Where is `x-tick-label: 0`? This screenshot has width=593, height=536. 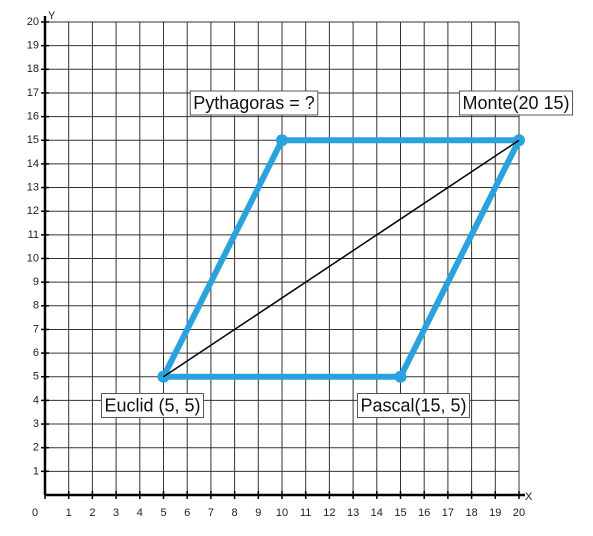 x-tick-label: 0 is located at coordinates (35, 513).